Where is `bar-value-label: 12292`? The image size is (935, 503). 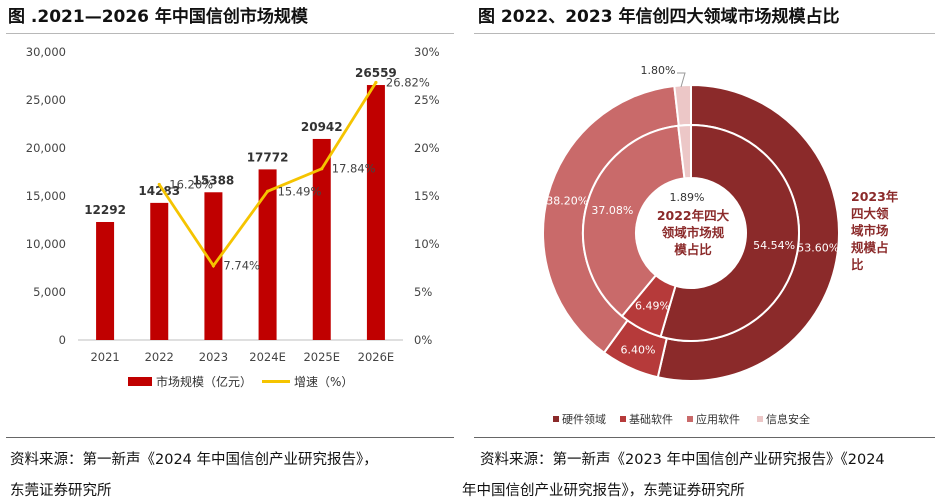 bar-value-label: 12292 is located at coordinates (105, 210).